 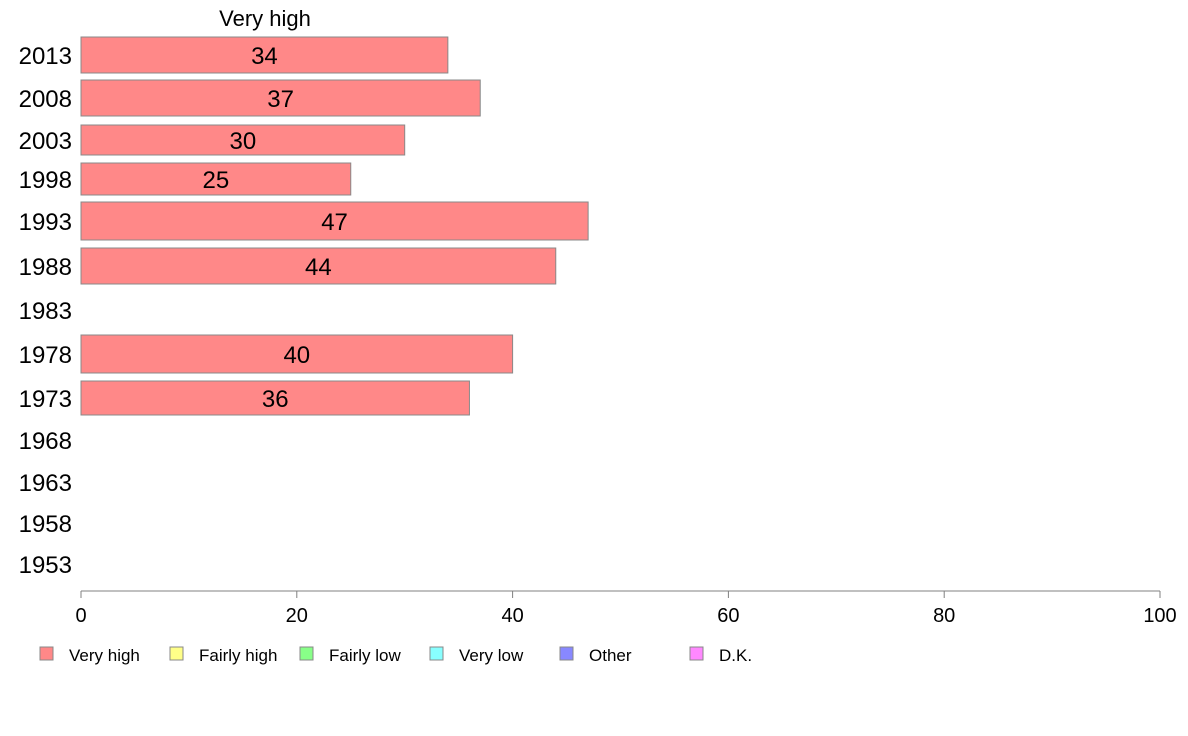 I want to click on category-label: 1988, so click(x=45, y=267).